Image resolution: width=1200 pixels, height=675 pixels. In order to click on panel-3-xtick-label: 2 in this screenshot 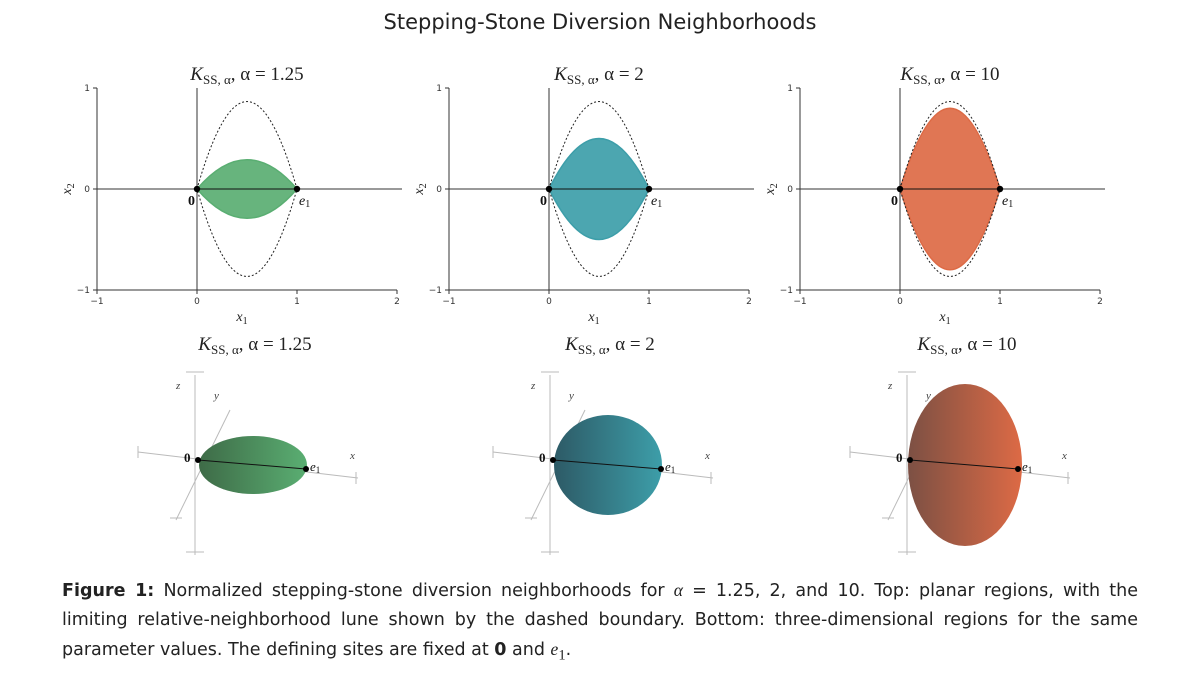, I will do `click(1100, 302)`.